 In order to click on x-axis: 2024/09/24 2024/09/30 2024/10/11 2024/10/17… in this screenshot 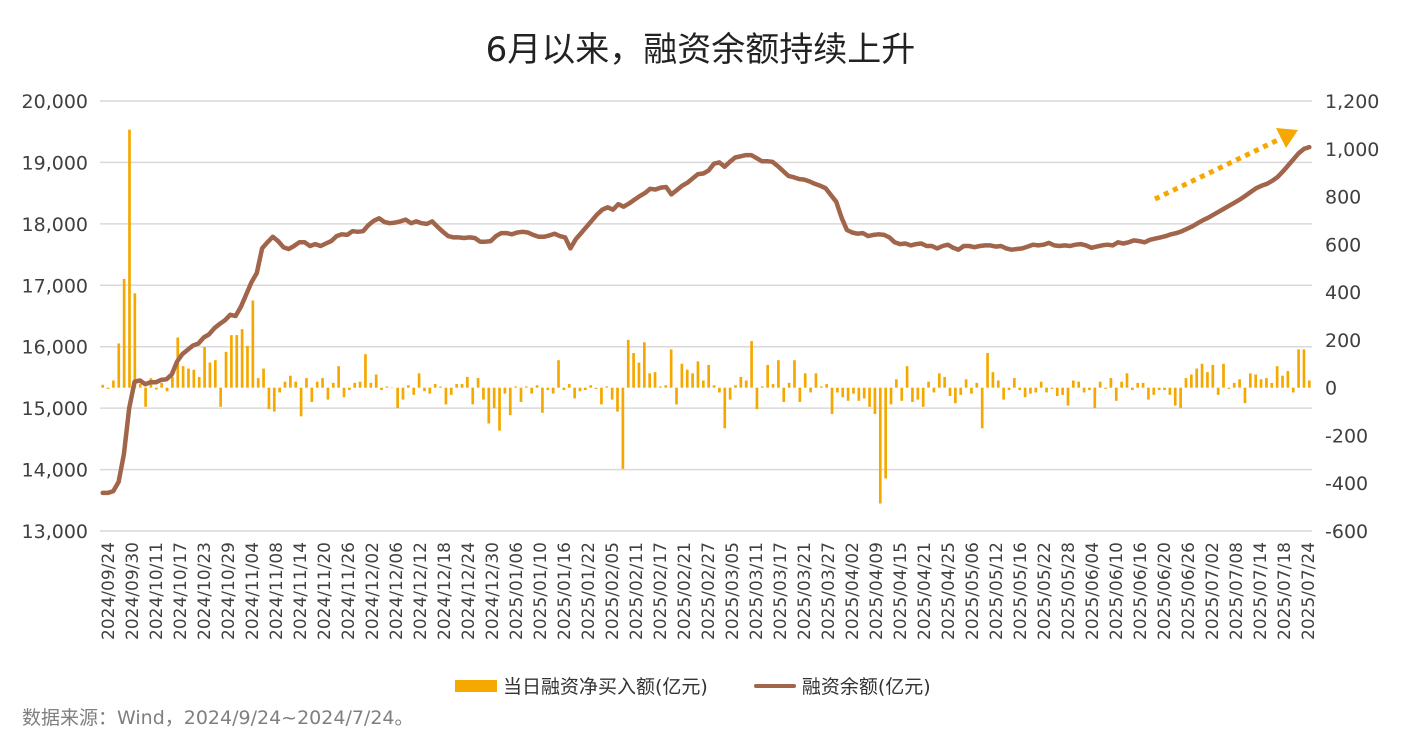, I will do `click(709, 591)`.